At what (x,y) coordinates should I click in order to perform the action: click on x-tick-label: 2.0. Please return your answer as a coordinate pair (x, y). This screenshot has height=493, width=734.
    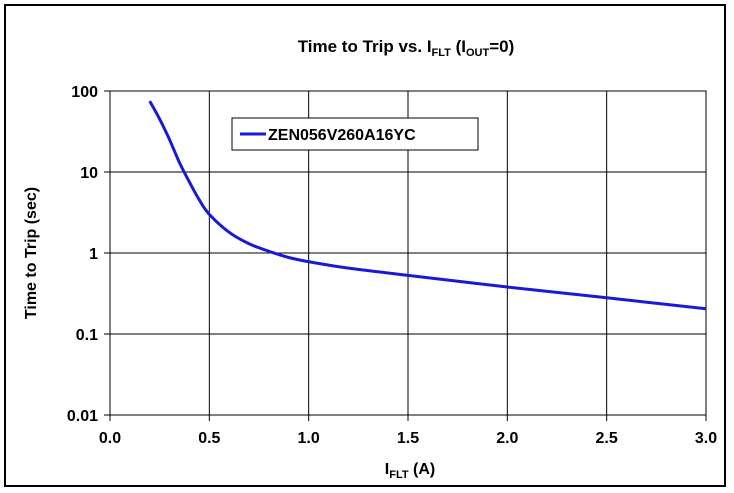
    Looking at the image, I should click on (507, 438).